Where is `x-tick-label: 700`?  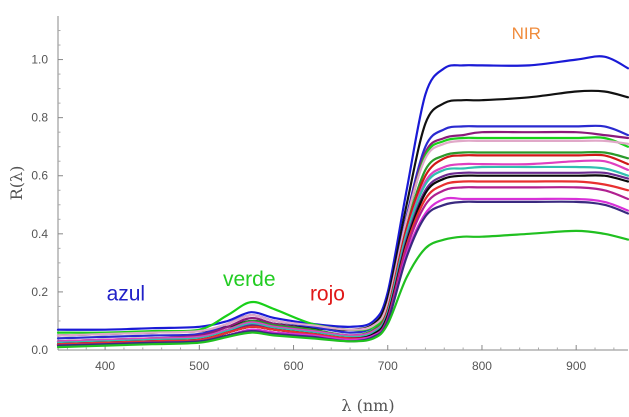
x-tick-label: 700 is located at coordinates (388, 366).